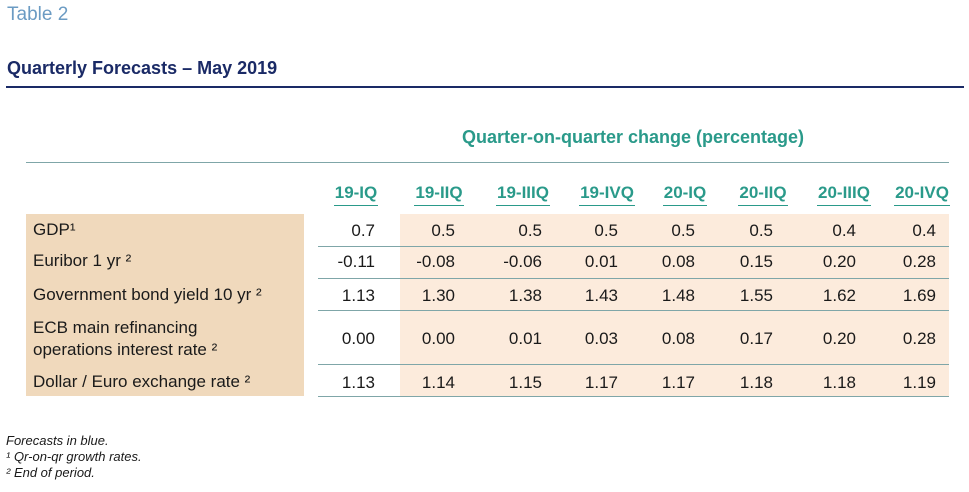  I want to click on row-label-background, so click(165, 305).